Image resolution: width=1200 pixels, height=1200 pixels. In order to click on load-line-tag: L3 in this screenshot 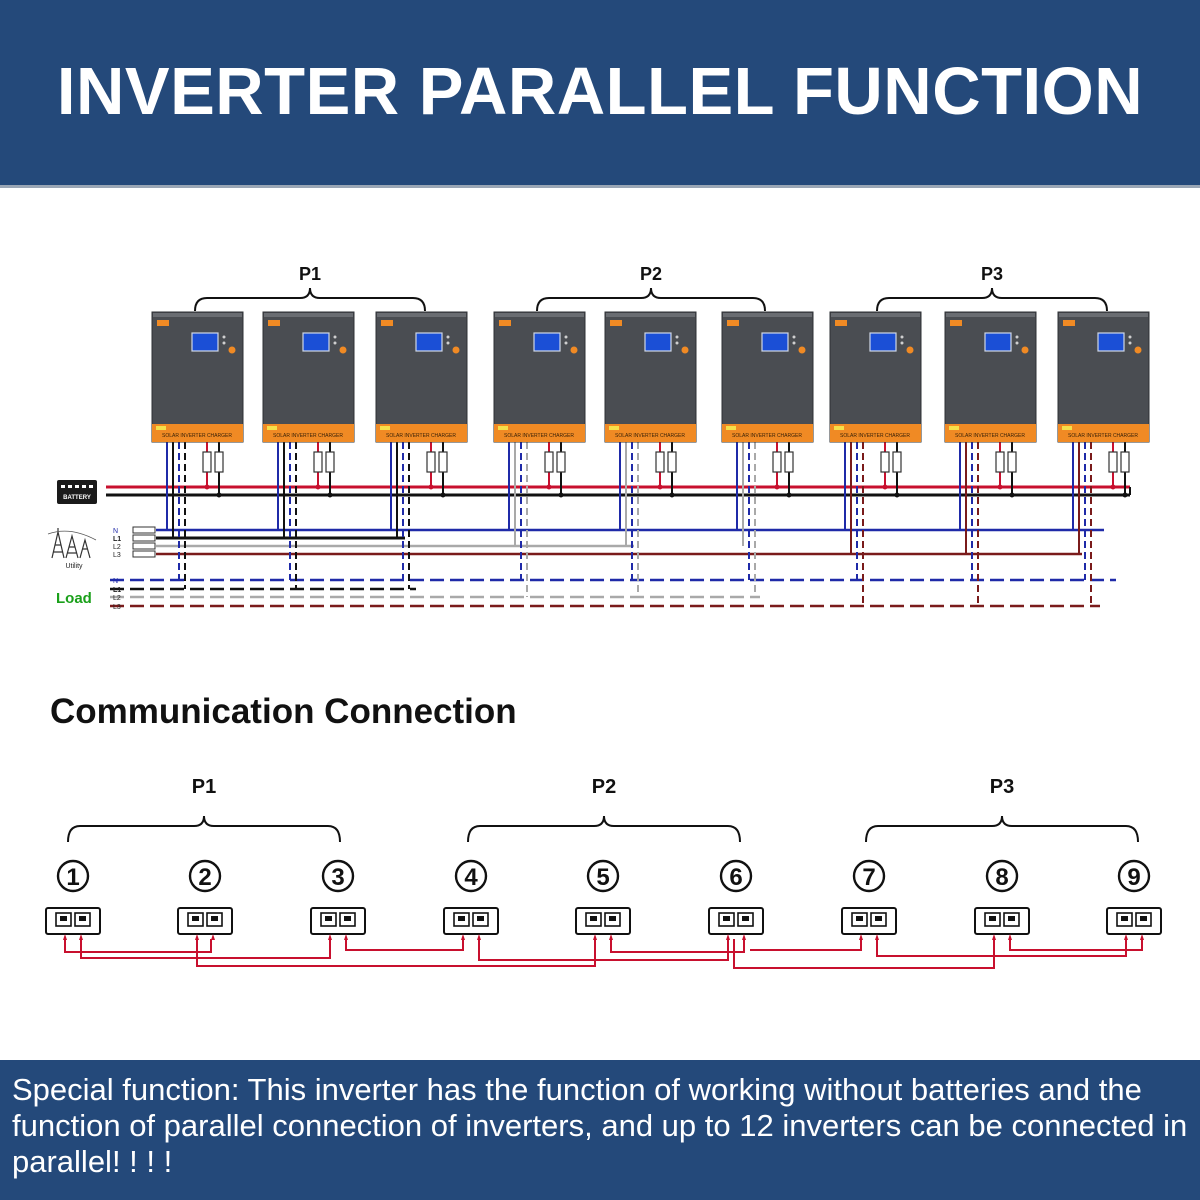, I will do `click(117, 607)`.